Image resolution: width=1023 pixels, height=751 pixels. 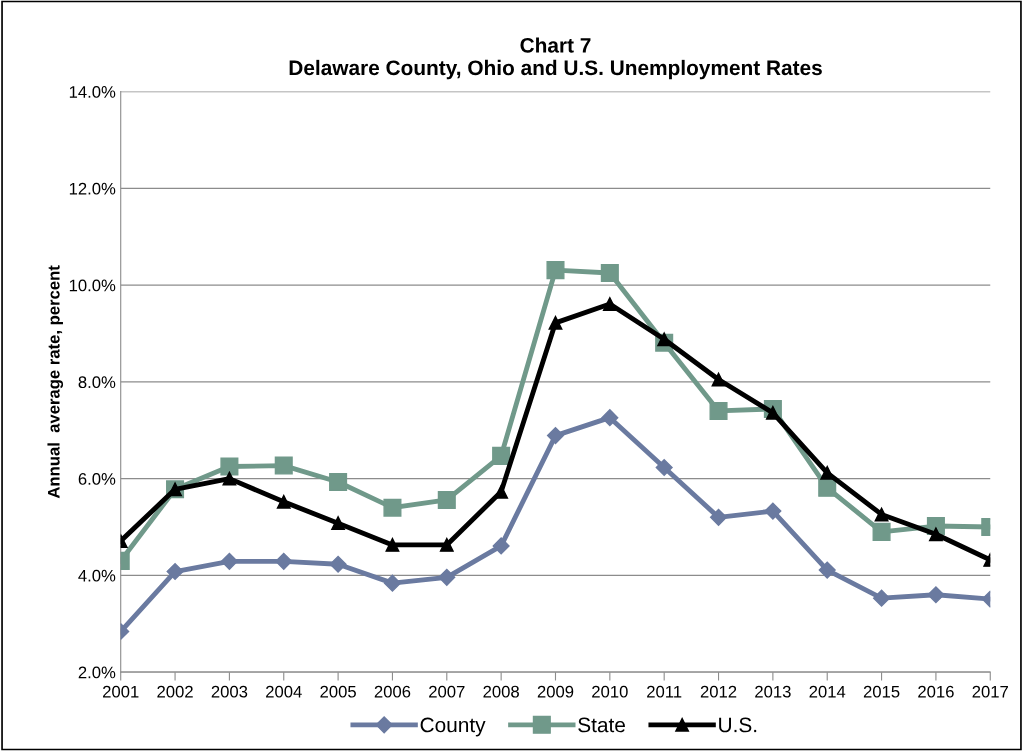 What do you see at coordinates (664, 691) in the screenshot?
I see `x-tick-label: 2011` at bounding box center [664, 691].